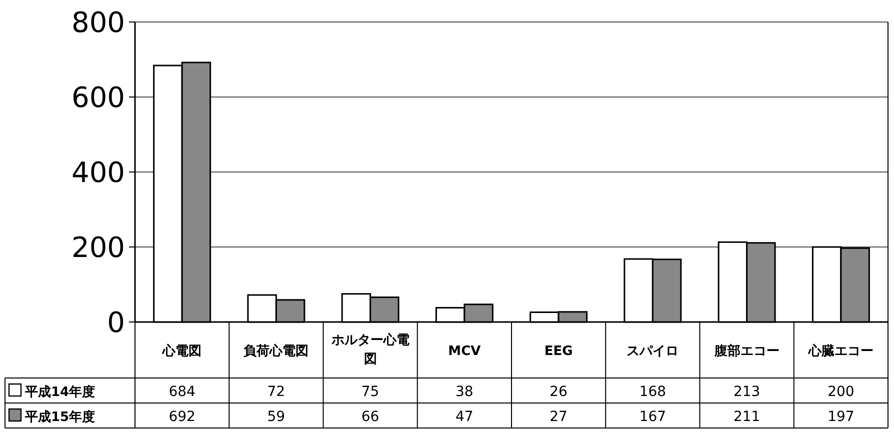 This screenshot has width=894, height=446. What do you see at coordinates (840, 351) in the screenshot?
I see `x-tick-label: 心臓エコー` at bounding box center [840, 351].